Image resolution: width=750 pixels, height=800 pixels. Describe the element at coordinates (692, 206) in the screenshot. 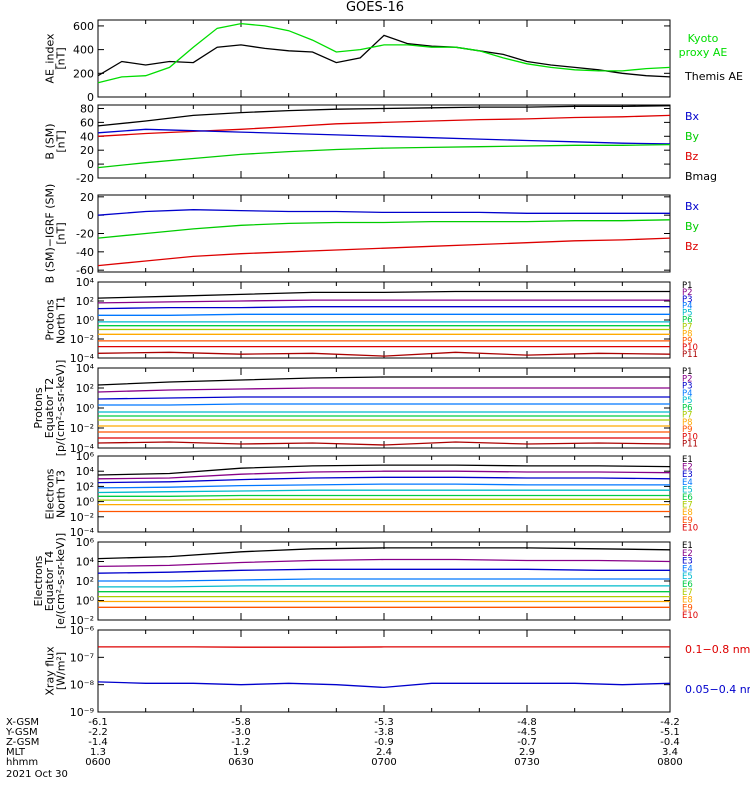

I see `legend-label: Bx` at that location.